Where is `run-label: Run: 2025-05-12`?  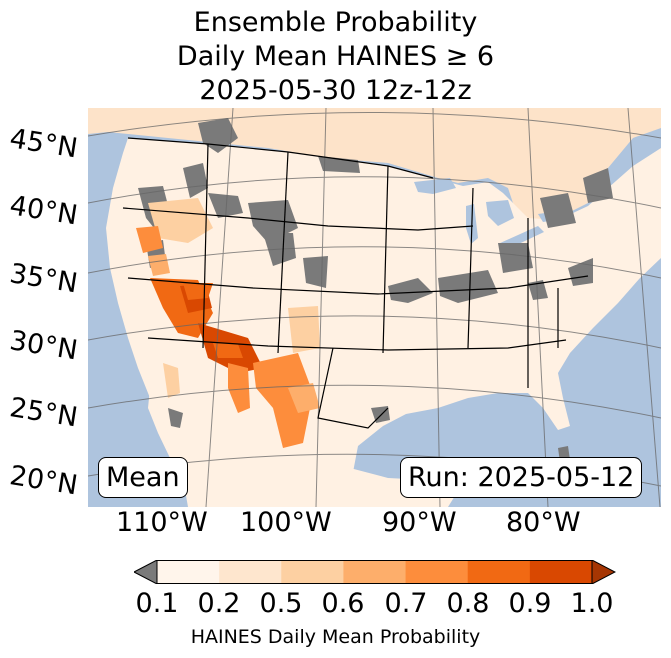
run-label: Run: 2025-05-12 is located at coordinates (521, 477).